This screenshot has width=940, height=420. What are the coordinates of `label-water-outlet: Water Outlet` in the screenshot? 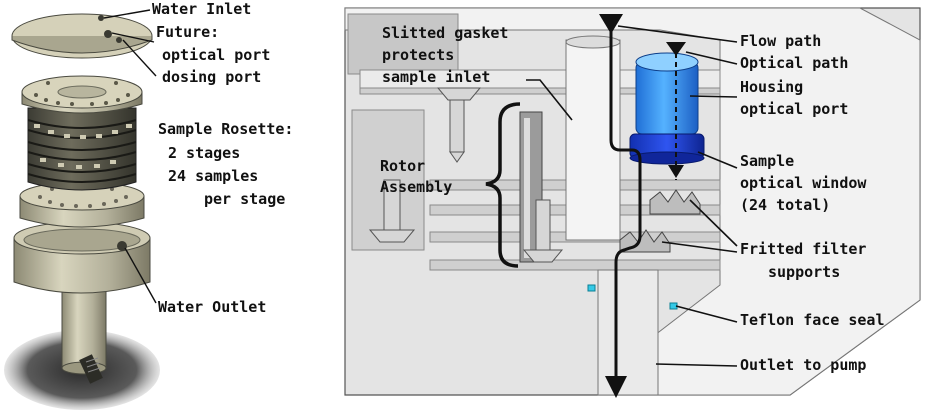 It's located at (212, 307).